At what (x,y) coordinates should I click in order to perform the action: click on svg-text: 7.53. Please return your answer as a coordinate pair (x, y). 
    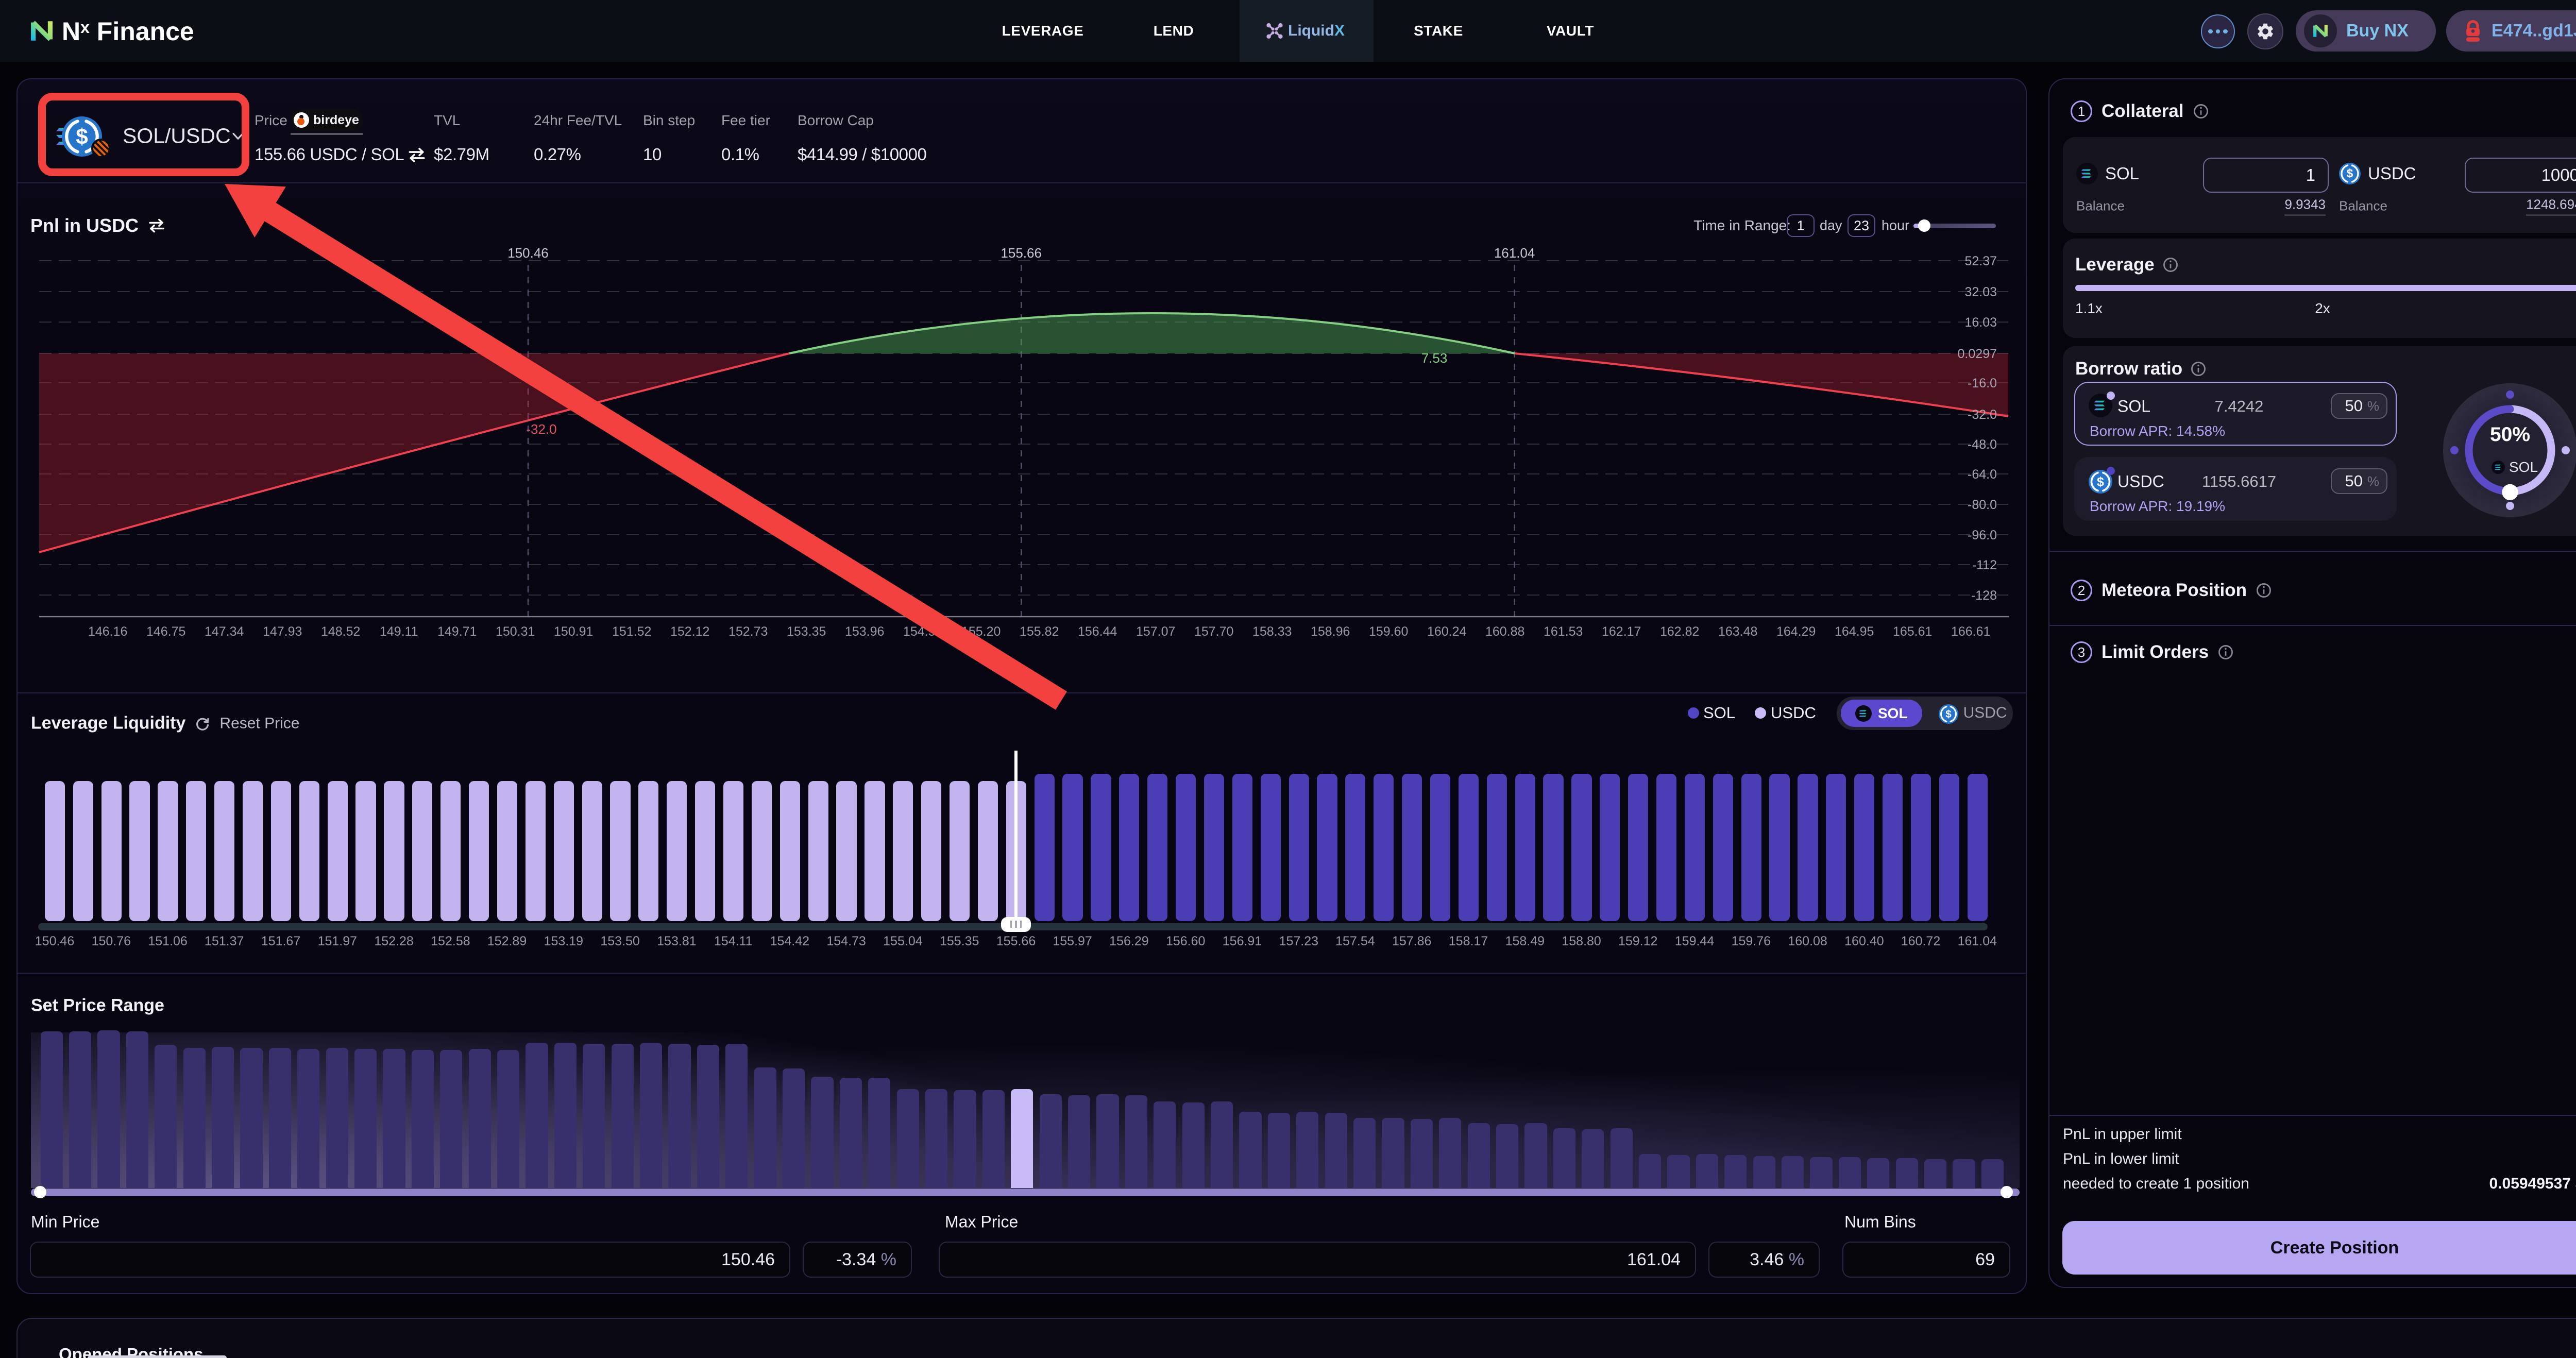
    Looking at the image, I should click on (1434, 358).